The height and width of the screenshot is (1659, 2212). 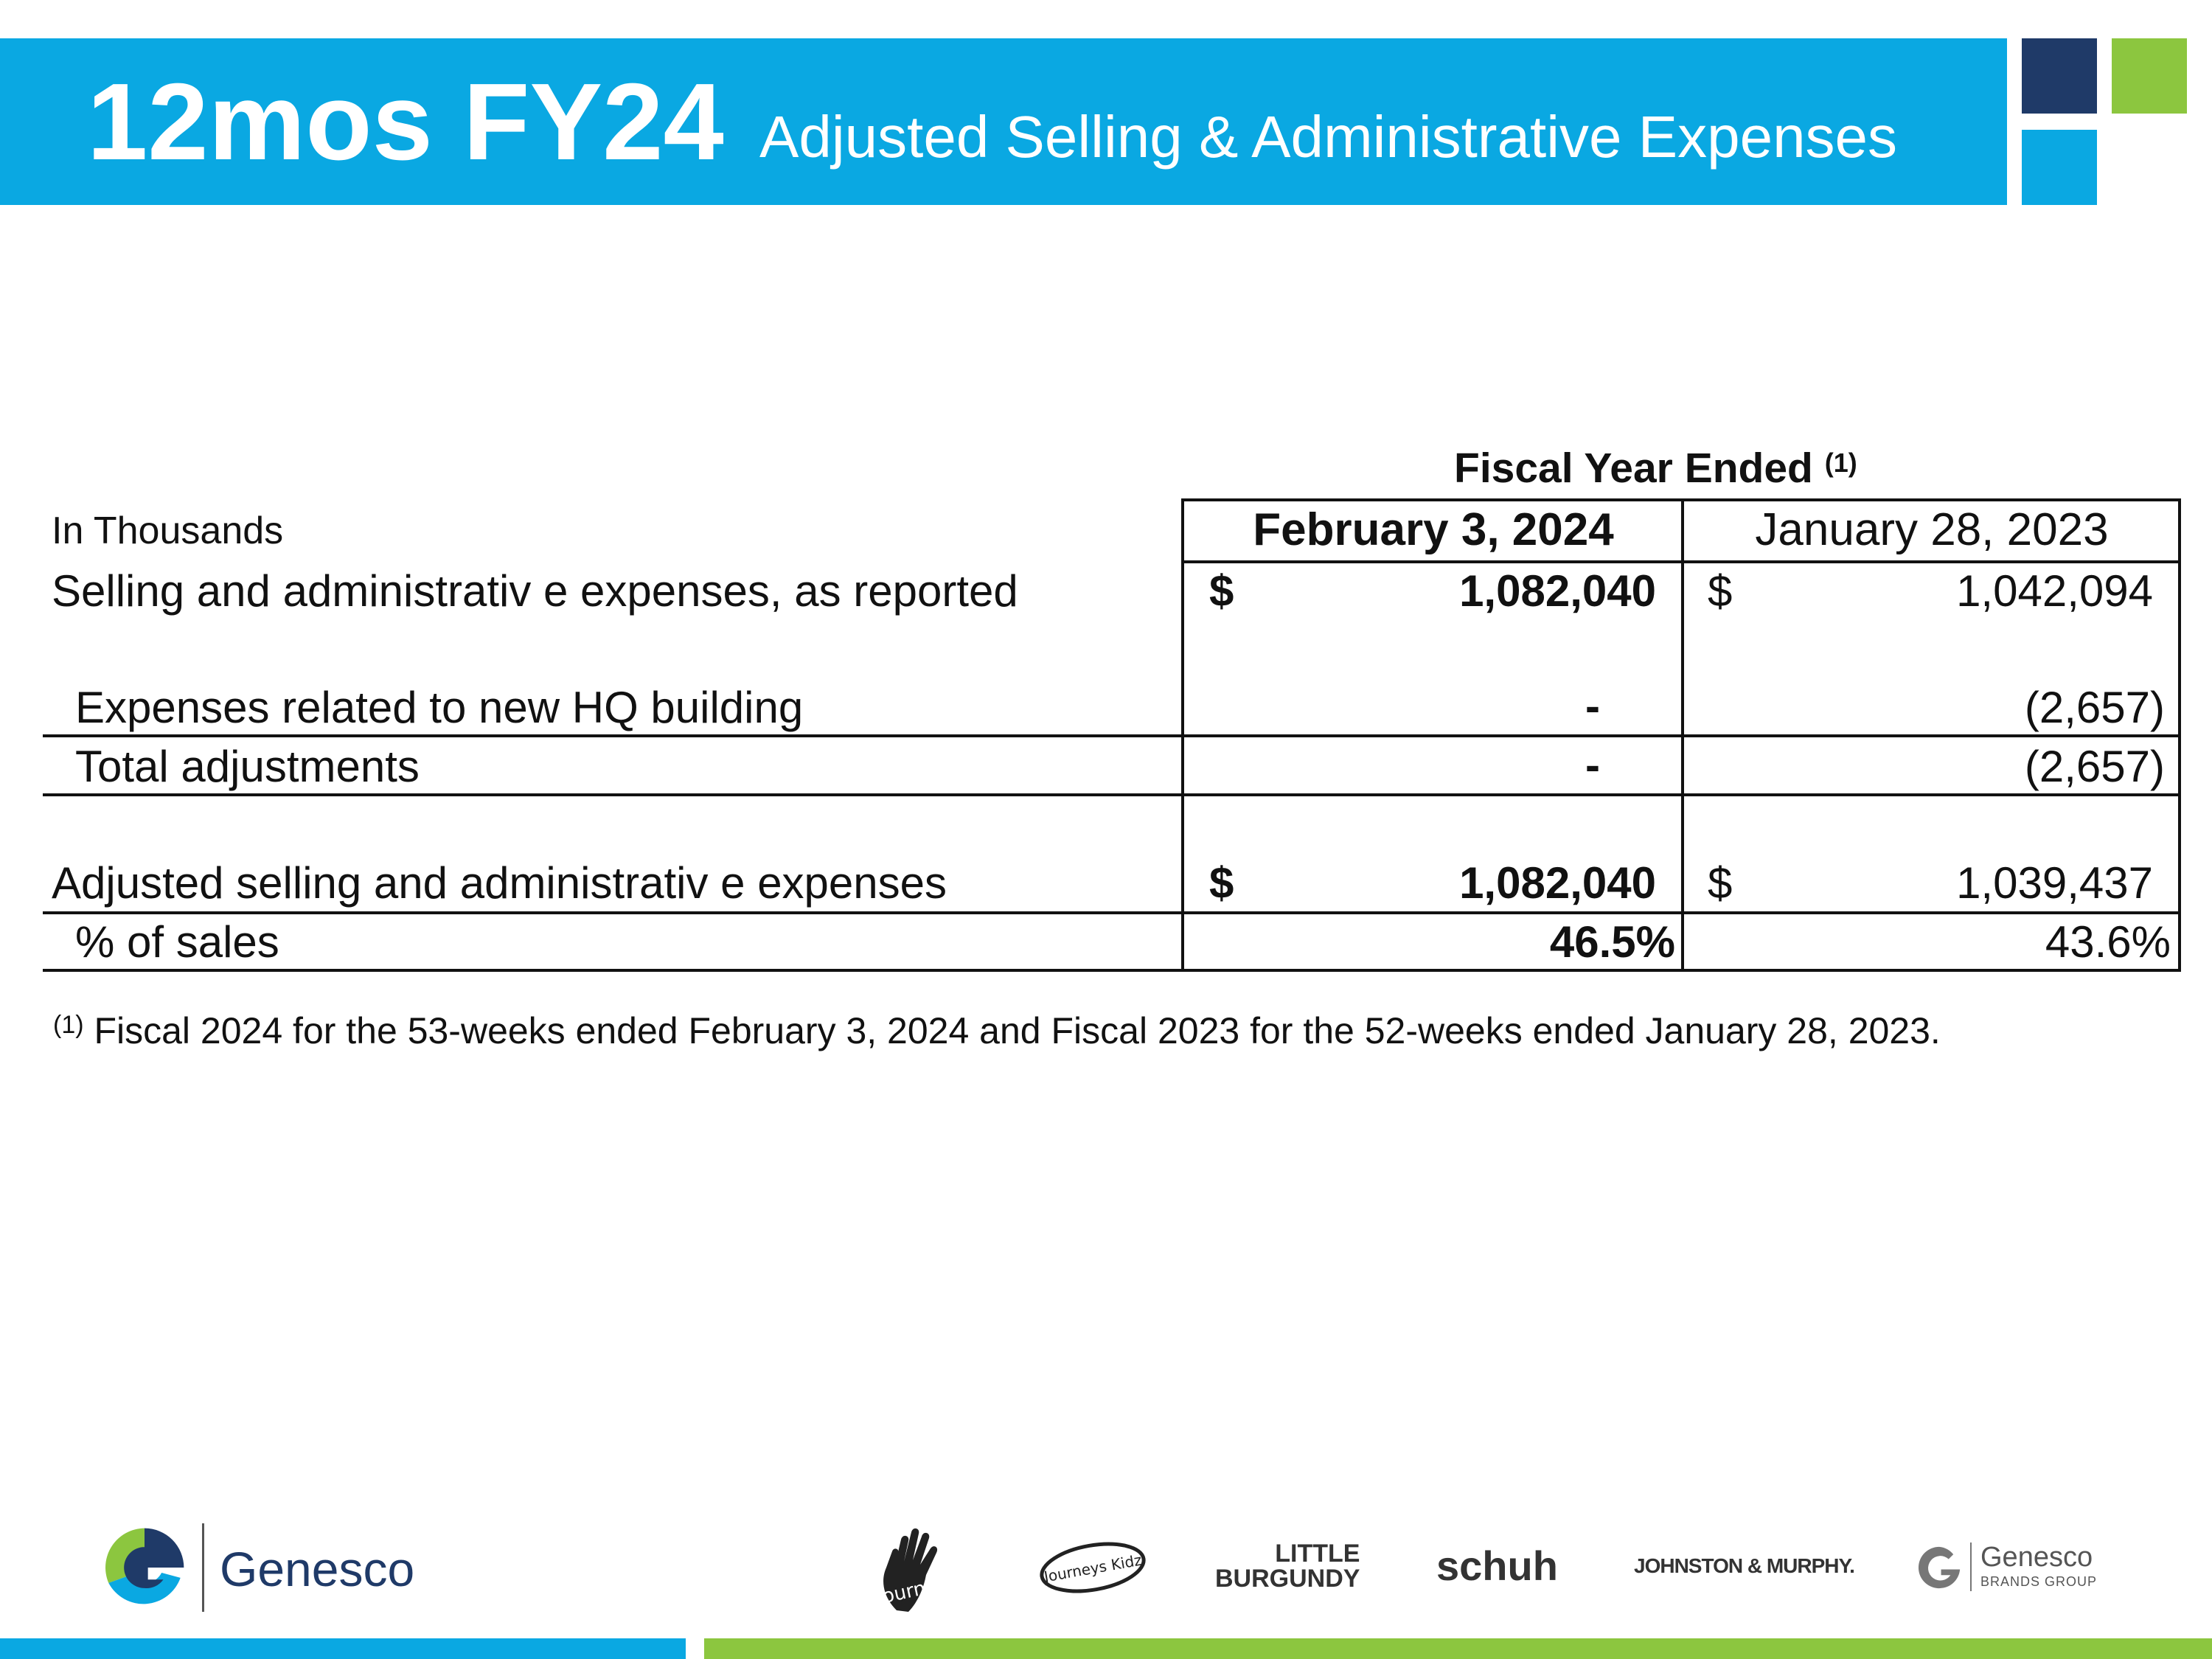 What do you see at coordinates (2108, 942) in the screenshot?
I see `value-fy2023-percent-of-sales: 43.6%` at bounding box center [2108, 942].